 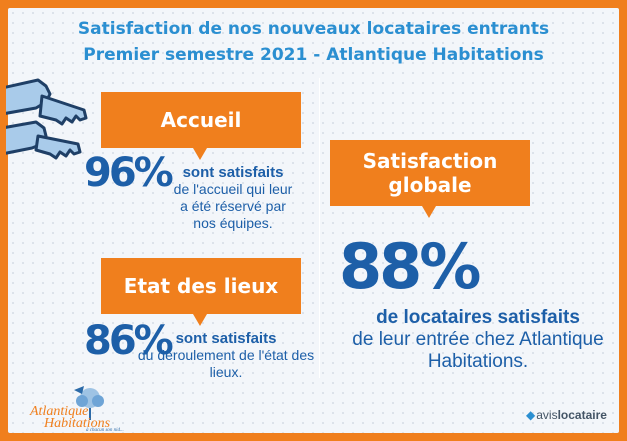 I want to click on avislocataire-logo: ◆avislocataire, so click(x=566, y=415).